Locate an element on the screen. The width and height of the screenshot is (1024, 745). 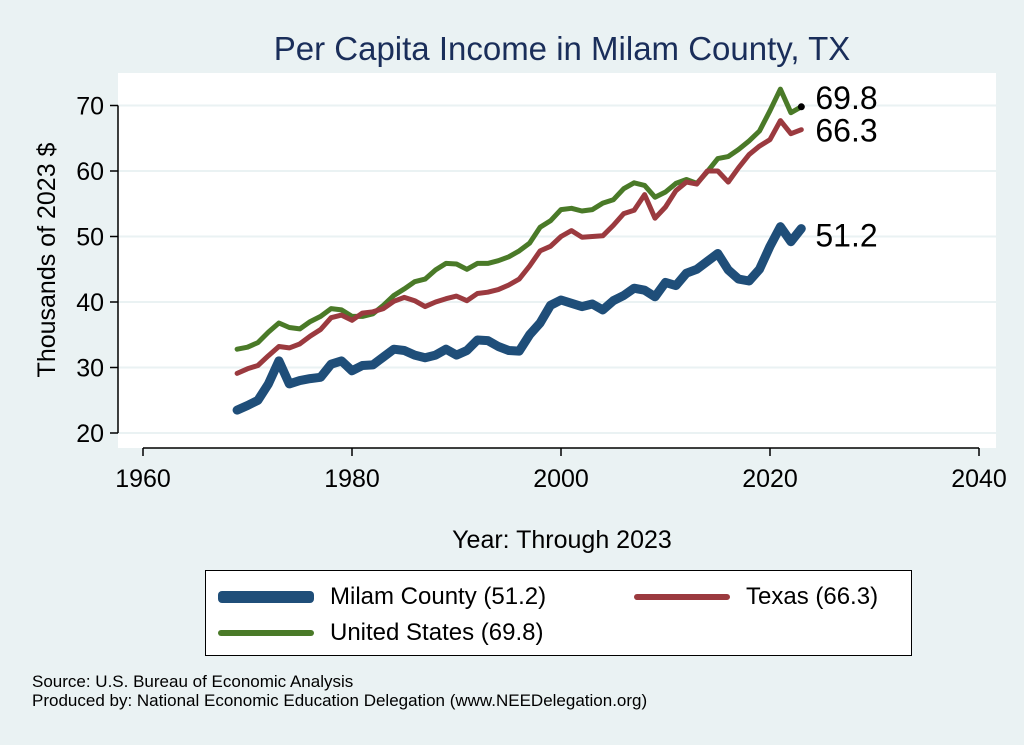
x-tick-label-1980: 1980 is located at coordinates (352, 479).